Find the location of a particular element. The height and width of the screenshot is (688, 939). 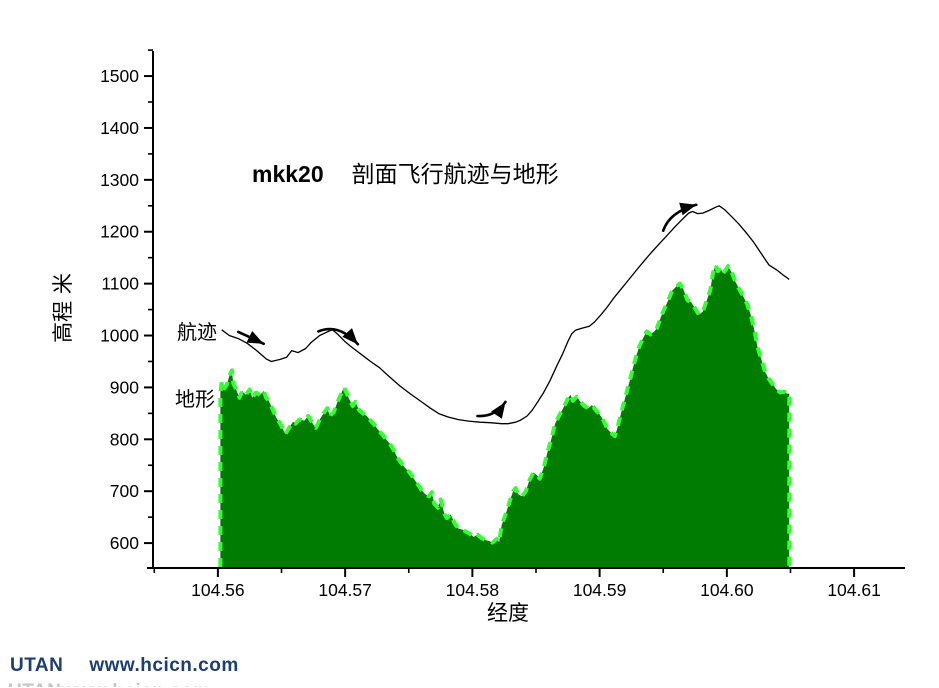

y-tick-label: 600 is located at coordinates (124, 543).